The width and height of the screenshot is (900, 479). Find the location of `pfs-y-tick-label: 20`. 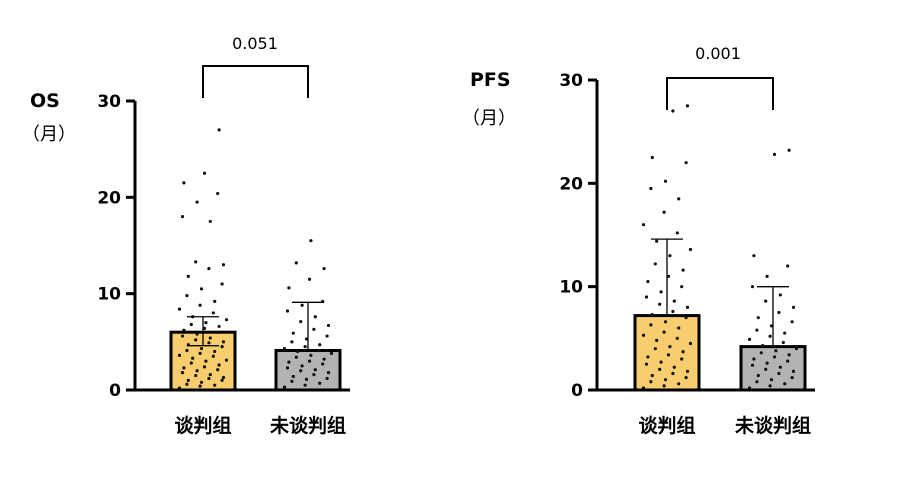

pfs-y-tick-label: 20 is located at coordinates (571, 184).